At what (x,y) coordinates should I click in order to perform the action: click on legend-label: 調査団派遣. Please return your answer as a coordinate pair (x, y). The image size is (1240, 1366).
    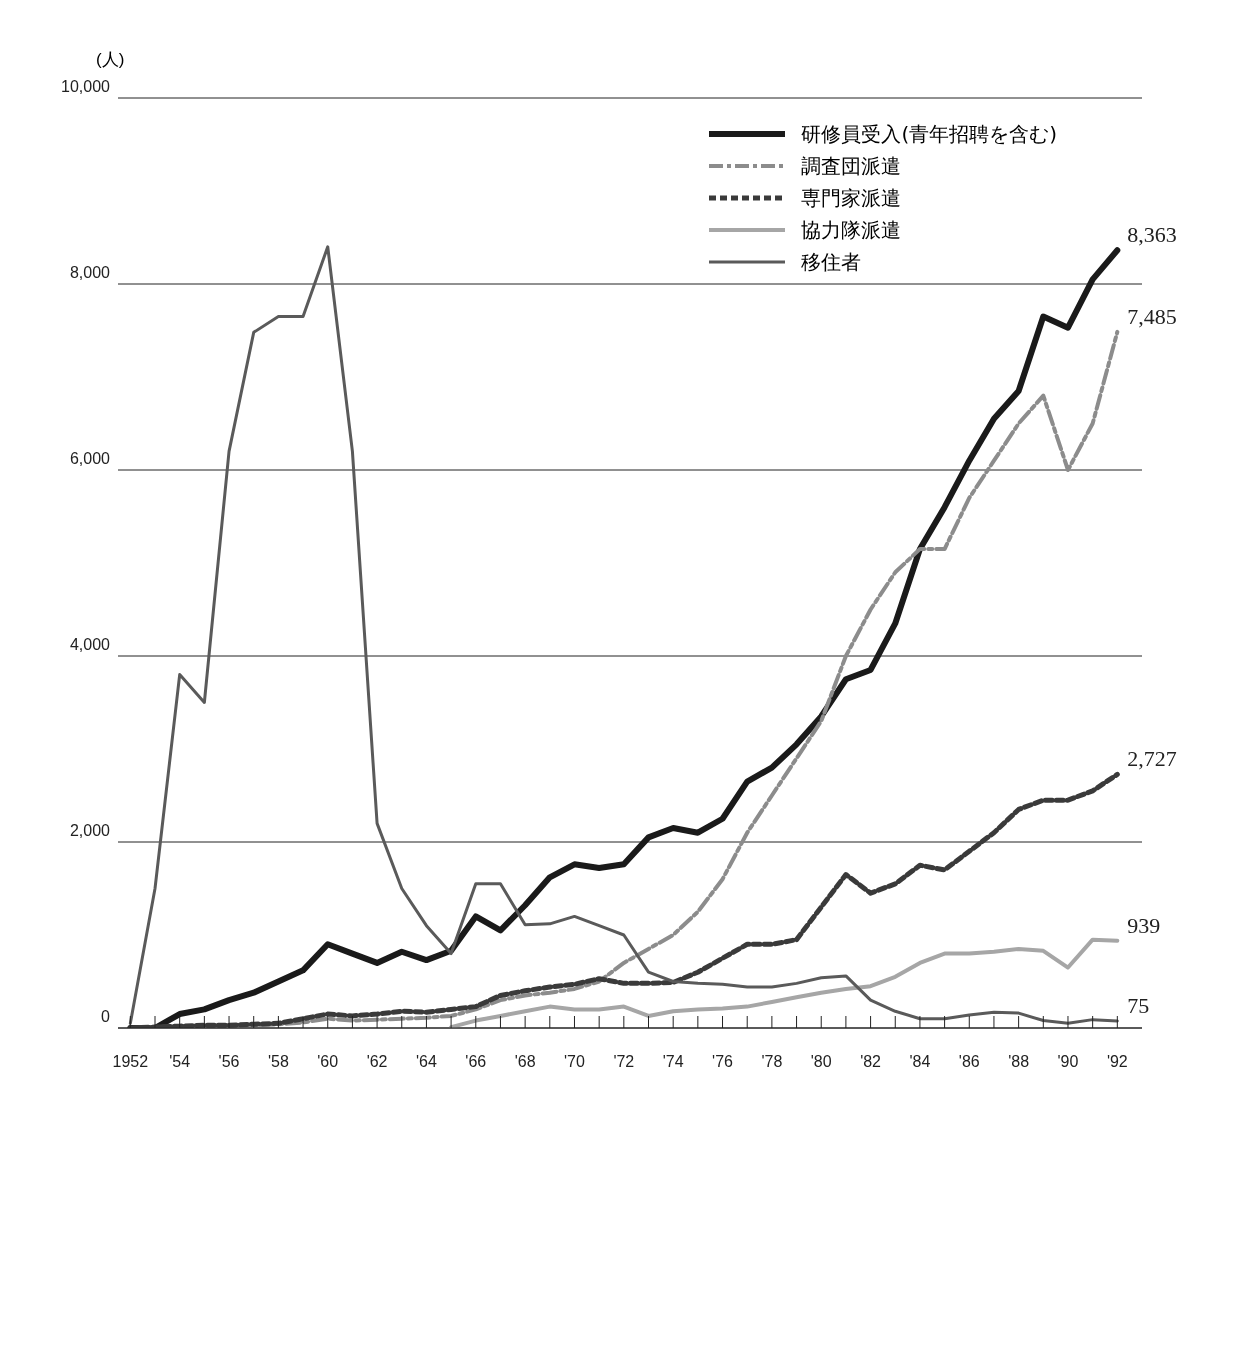
    Looking at the image, I should click on (851, 166).